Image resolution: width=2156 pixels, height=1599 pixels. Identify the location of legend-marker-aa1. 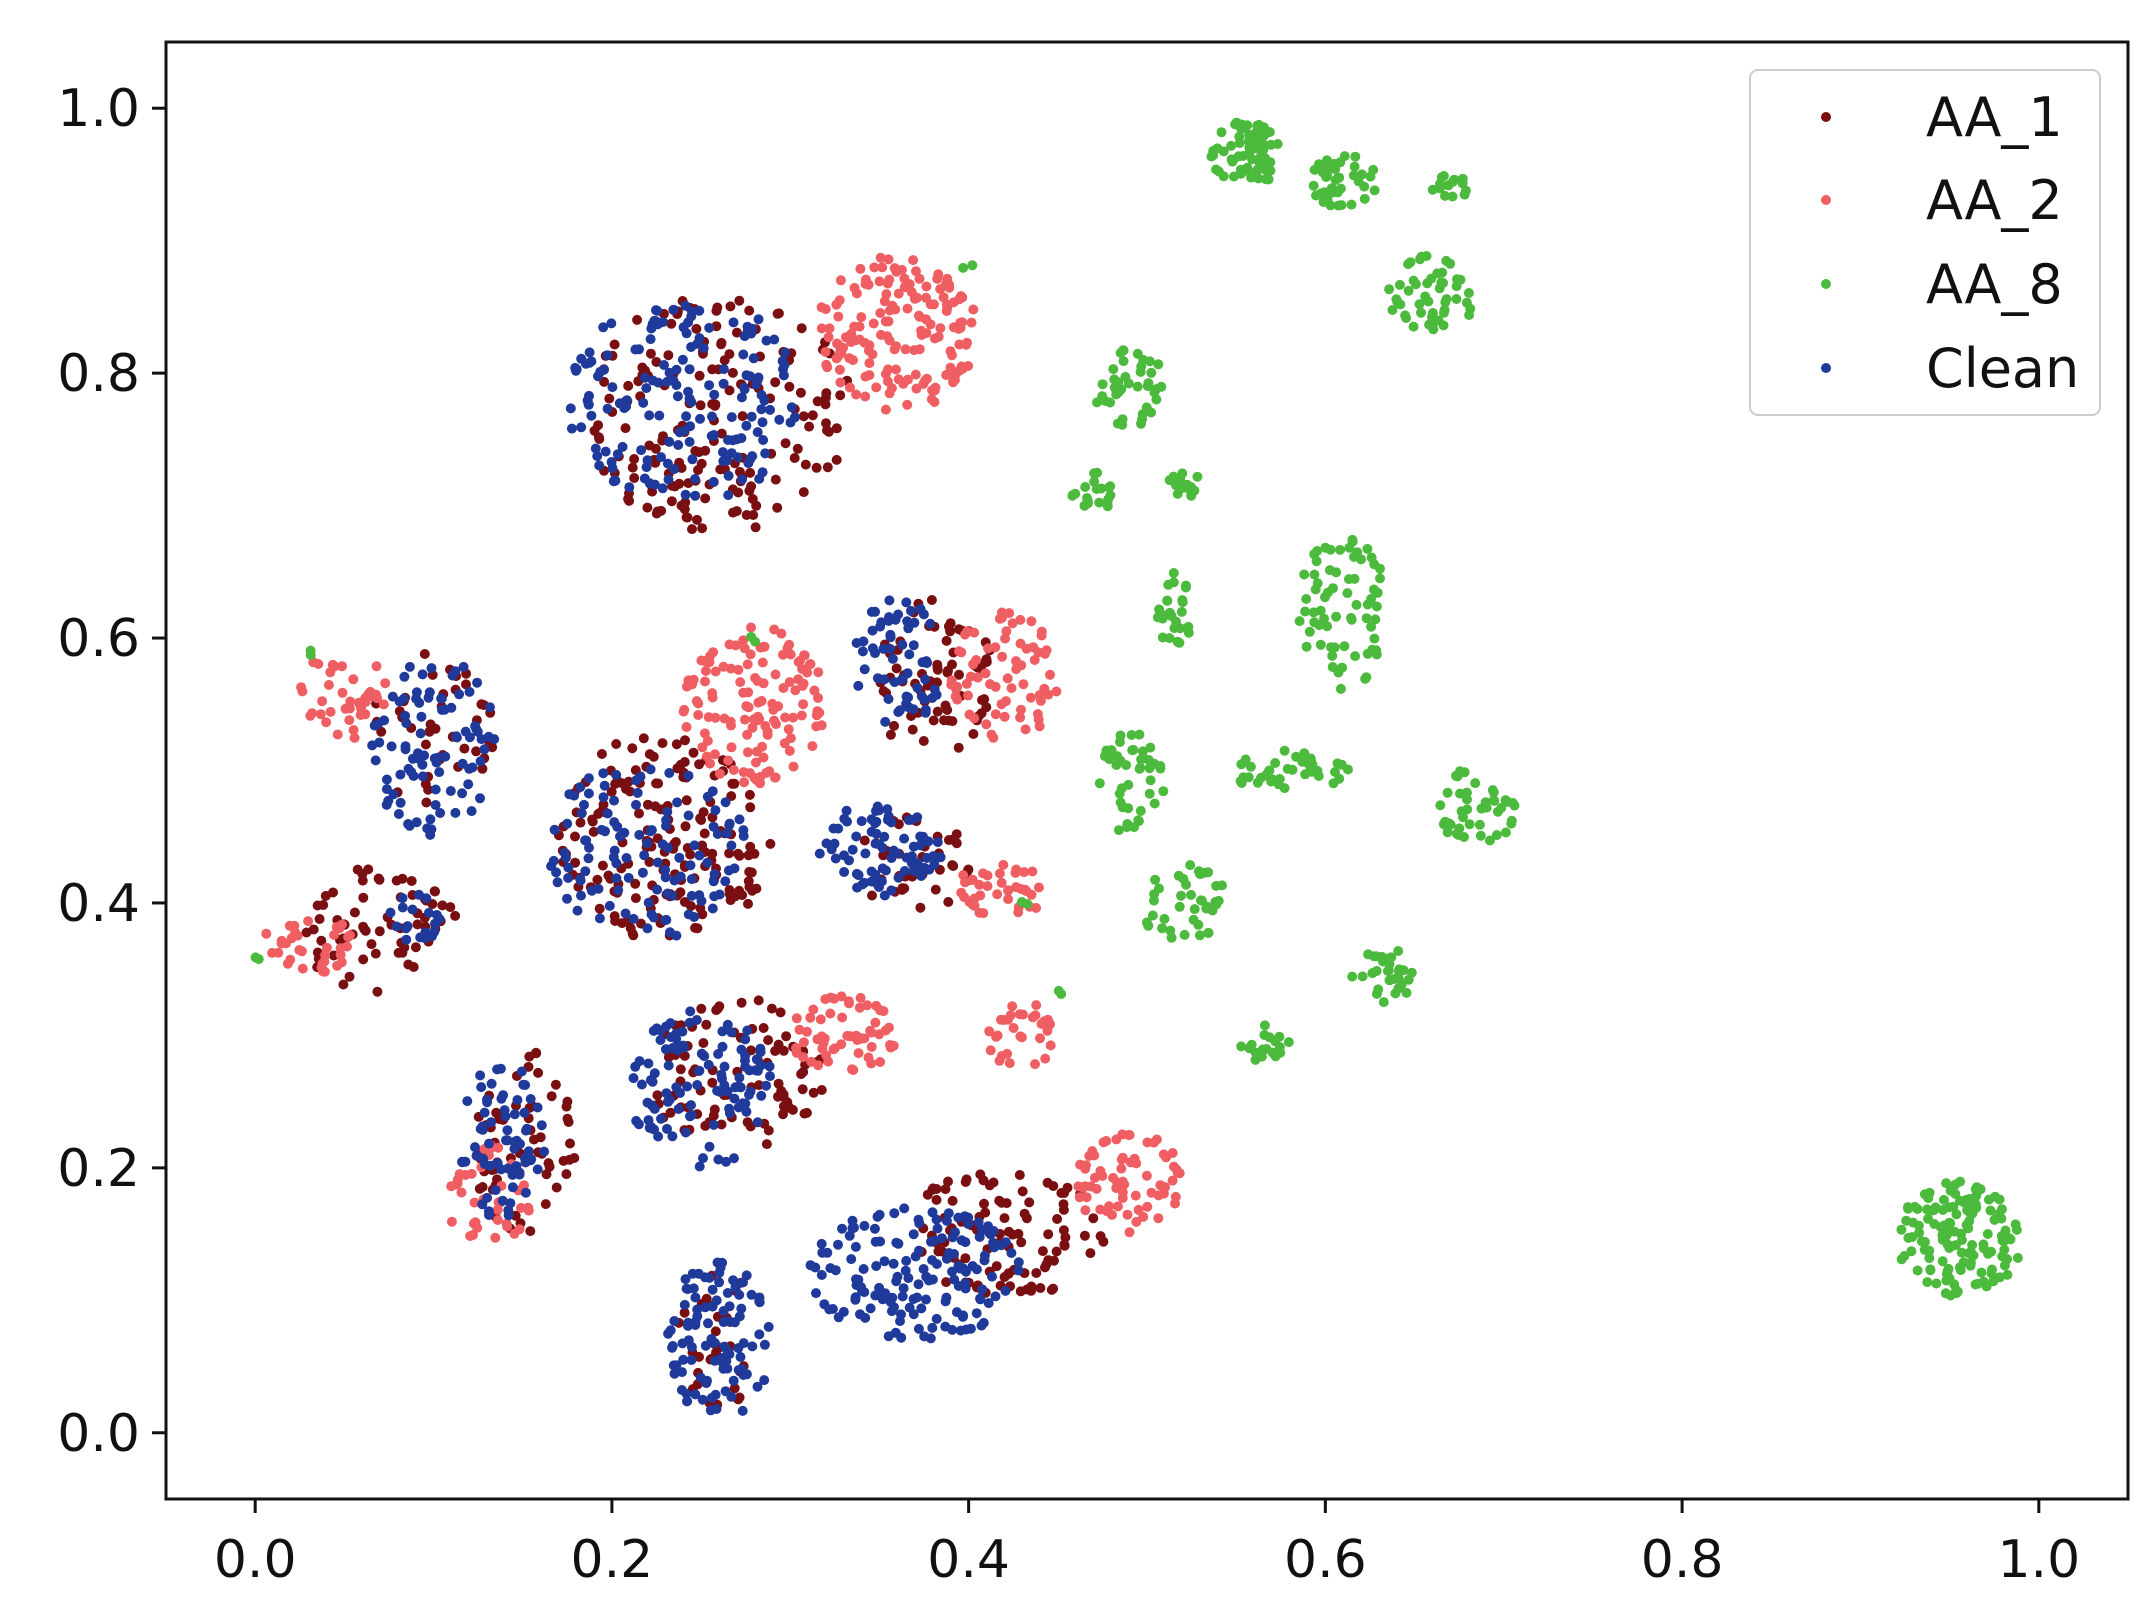
(1826, 117).